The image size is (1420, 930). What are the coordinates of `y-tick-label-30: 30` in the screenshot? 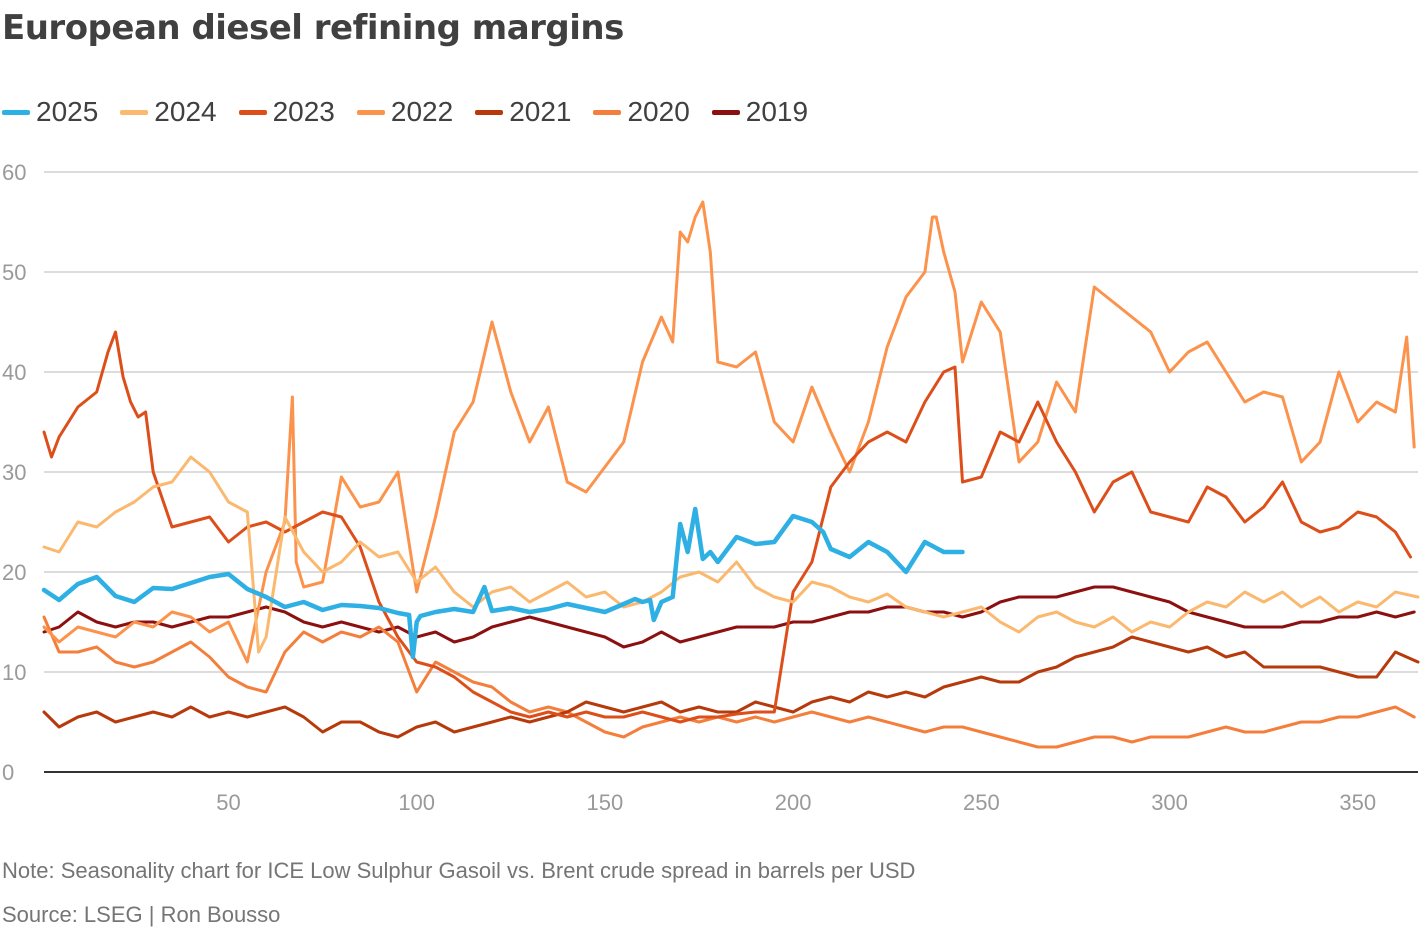 It's located at (14, 472).